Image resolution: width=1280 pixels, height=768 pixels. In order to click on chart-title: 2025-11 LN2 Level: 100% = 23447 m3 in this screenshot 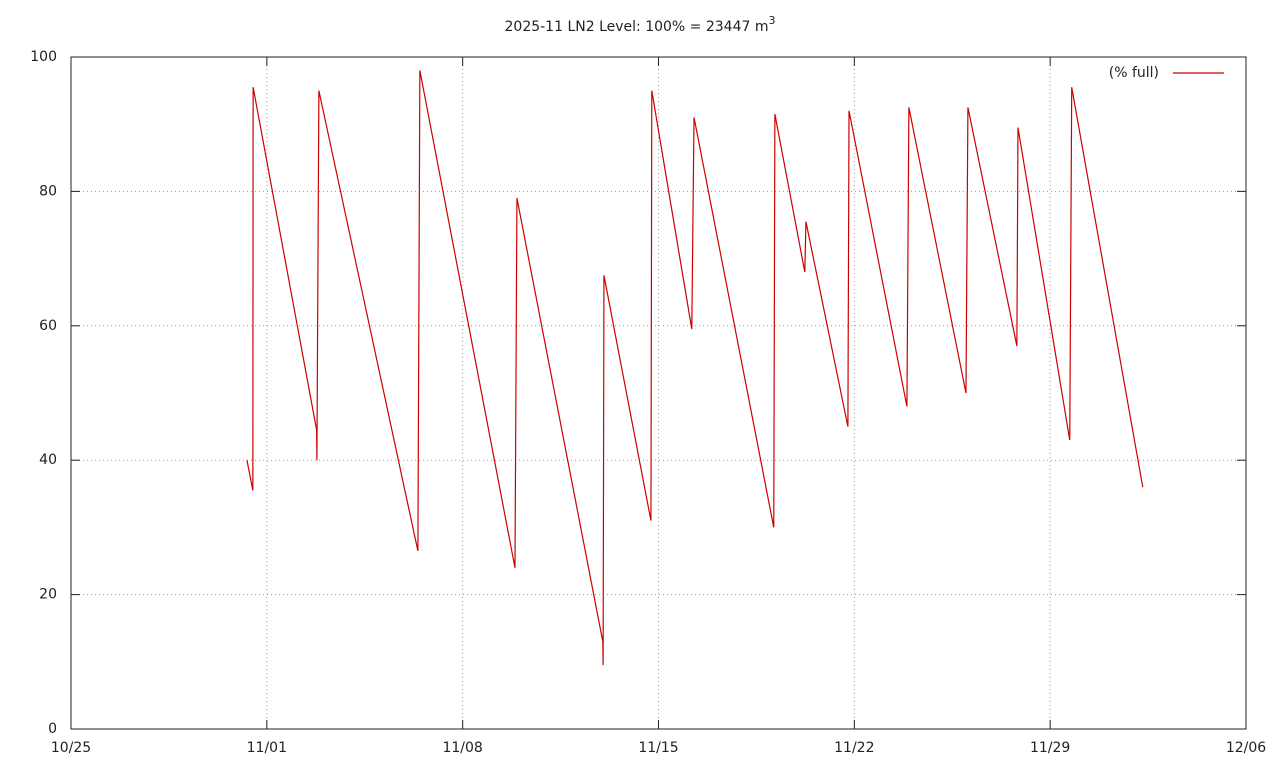, I will do `click(640, 24)`.